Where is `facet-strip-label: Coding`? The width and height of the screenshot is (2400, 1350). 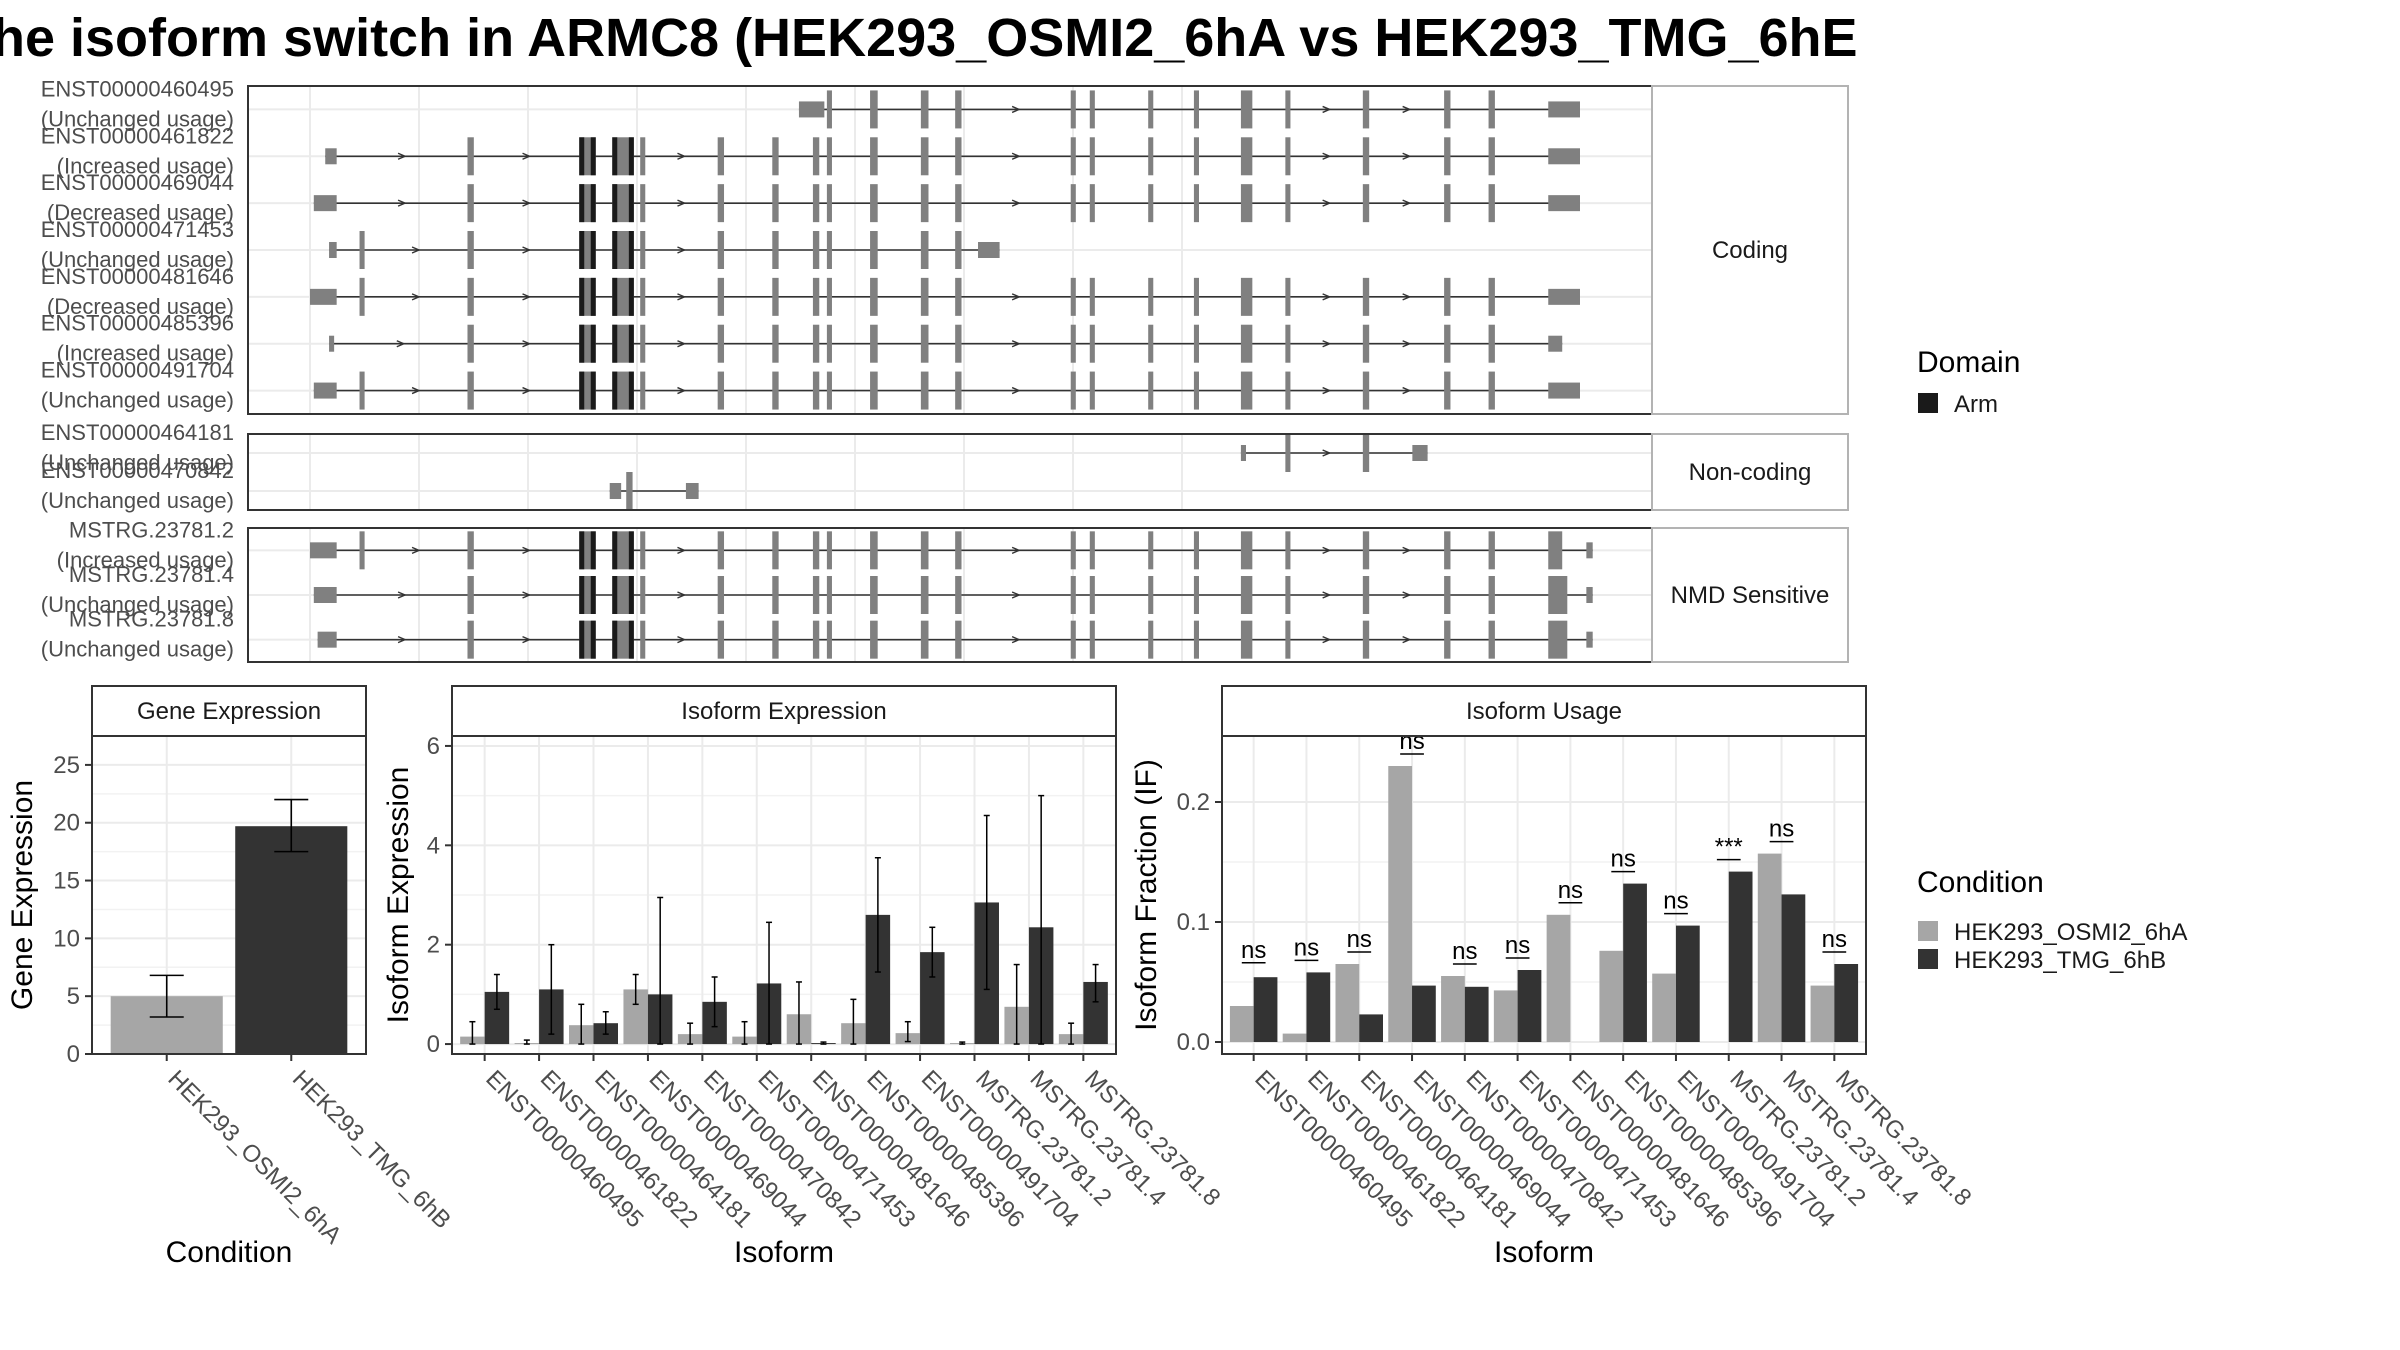
facet-strip-label: Coding is located at coordinates (1750, 250).